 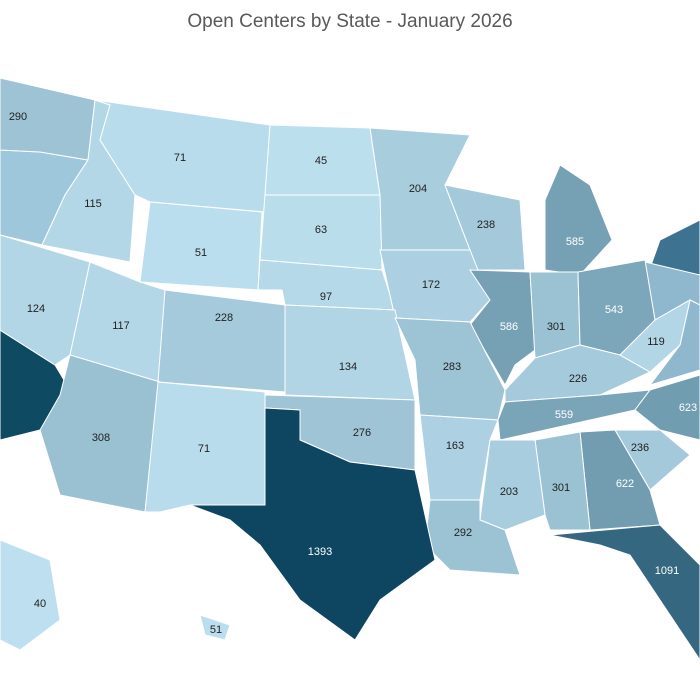 What do you see at coordinates (101, 438) in the screenshot?
I see `state-value-label: 308` at bounding box center [101, 438].